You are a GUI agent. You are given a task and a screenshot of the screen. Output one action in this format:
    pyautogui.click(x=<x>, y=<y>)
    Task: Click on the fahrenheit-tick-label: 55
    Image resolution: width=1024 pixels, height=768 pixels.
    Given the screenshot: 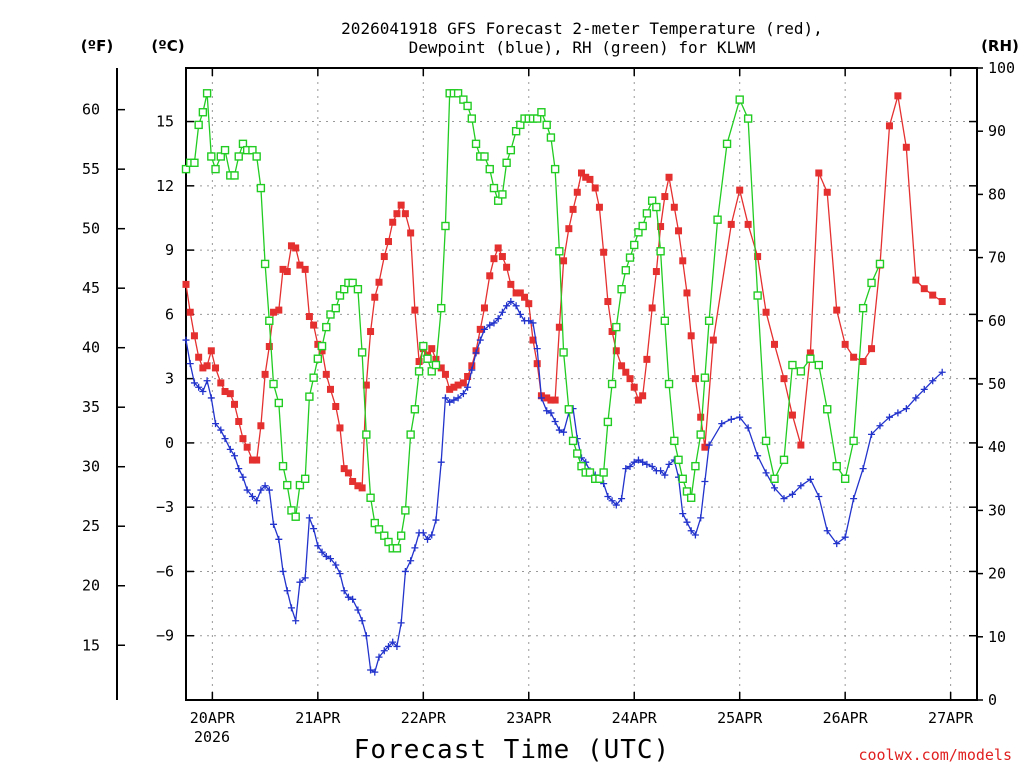 What is the action you would take?
    pyautogui.click(x=91, y=169)
    